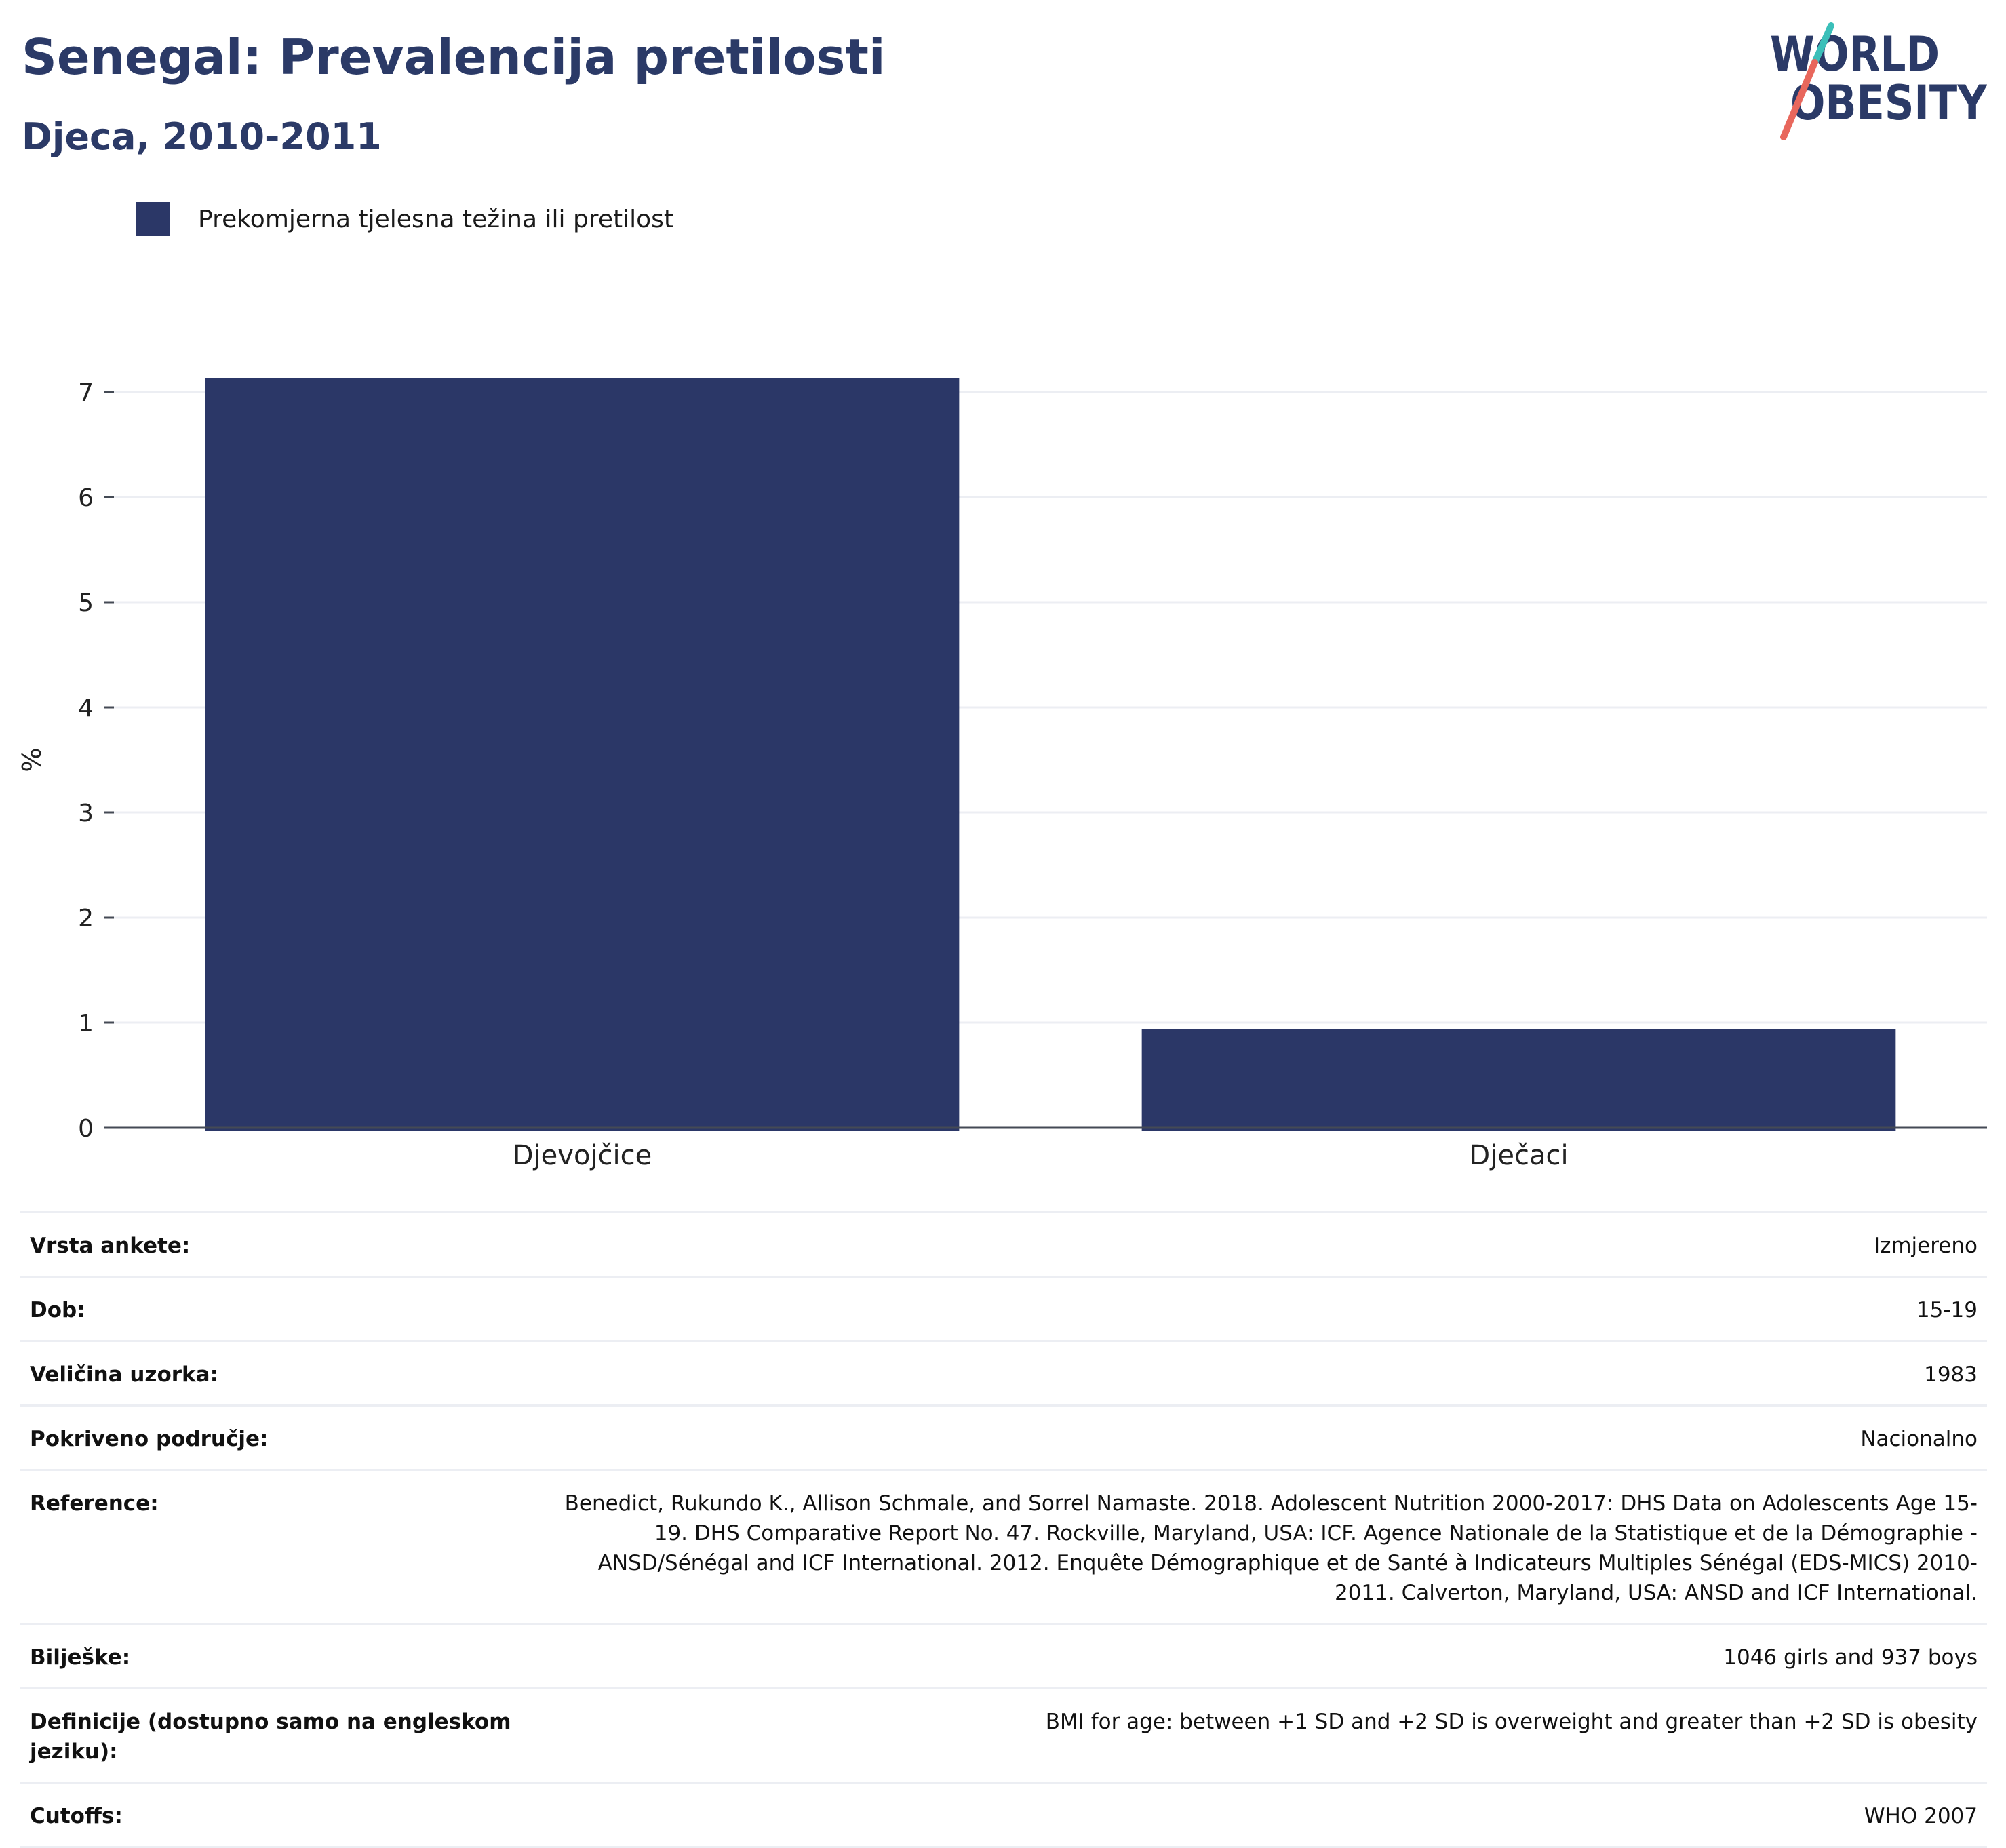 The image size is (2006, 1848). What do you see at coordinates (1850, 1658) in the screenshot?
I see `info-value: 1046 girls and 937 boys` at bounding box center [1850, 1658].